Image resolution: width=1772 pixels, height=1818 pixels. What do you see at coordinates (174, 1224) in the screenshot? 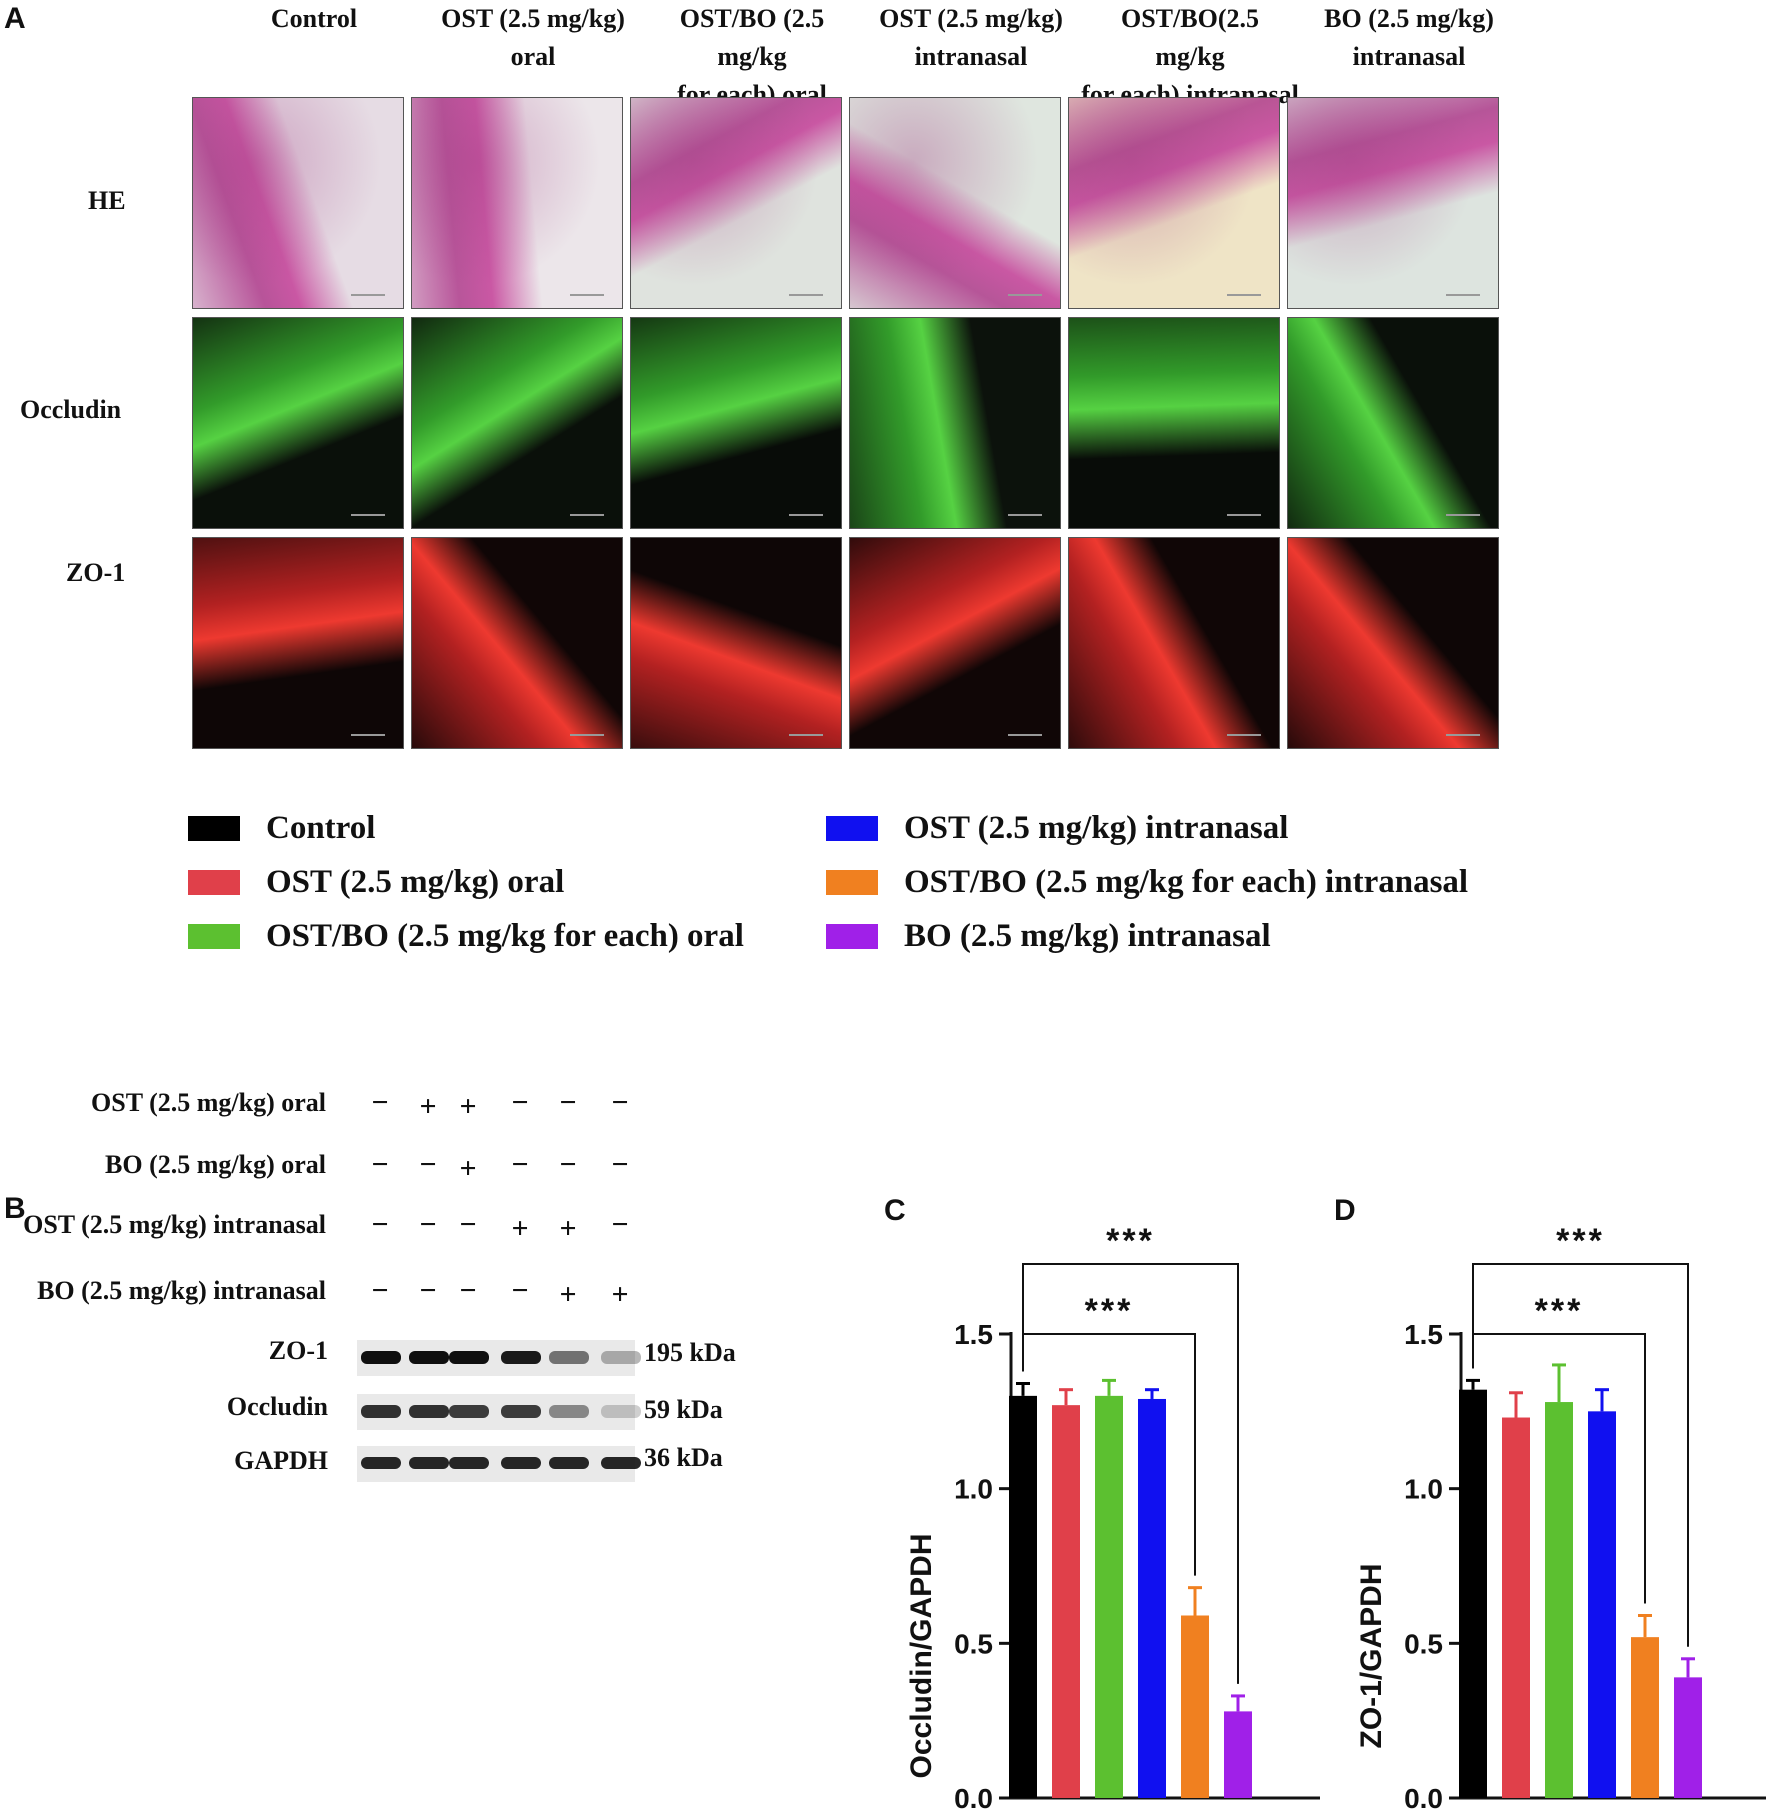
I see `treatment-label: OST (2.5 mg/kg) intranasal` at bounding box center [174, 1224].